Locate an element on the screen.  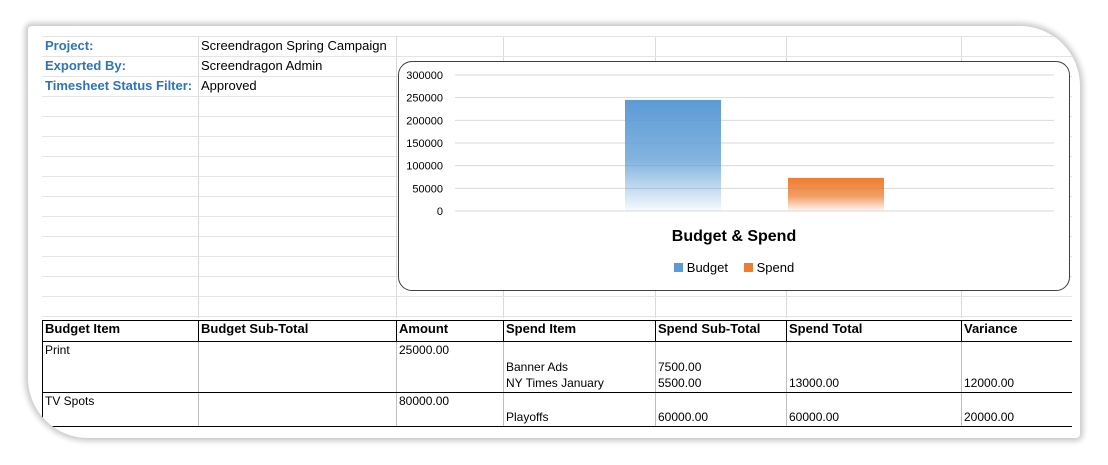
table-row: Playoffs 60000.00 60000.00 20000.00 is located at coordinates (557, 418).